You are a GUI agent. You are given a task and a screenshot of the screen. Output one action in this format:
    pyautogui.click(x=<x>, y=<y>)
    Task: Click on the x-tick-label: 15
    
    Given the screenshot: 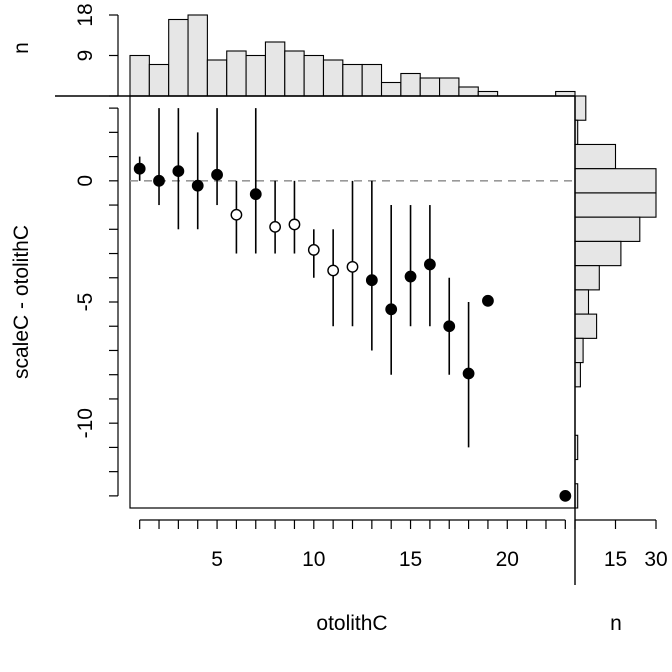 What is the action you would take?
    pyautogui.click(x=410, y=559)
    